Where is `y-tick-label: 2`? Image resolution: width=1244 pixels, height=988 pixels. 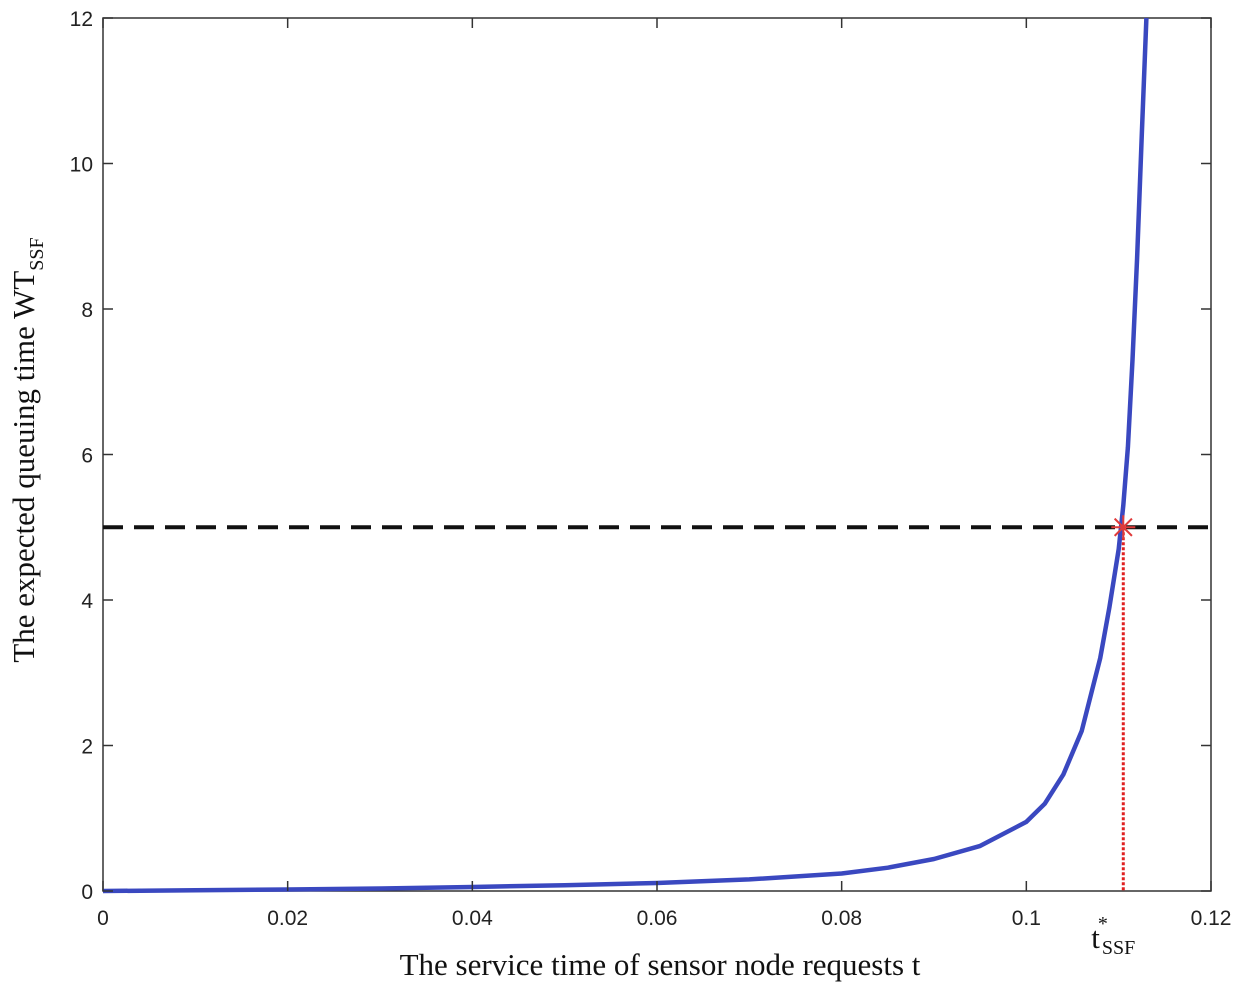
y-tick-label: 2 is located at coordinates (87, 747).